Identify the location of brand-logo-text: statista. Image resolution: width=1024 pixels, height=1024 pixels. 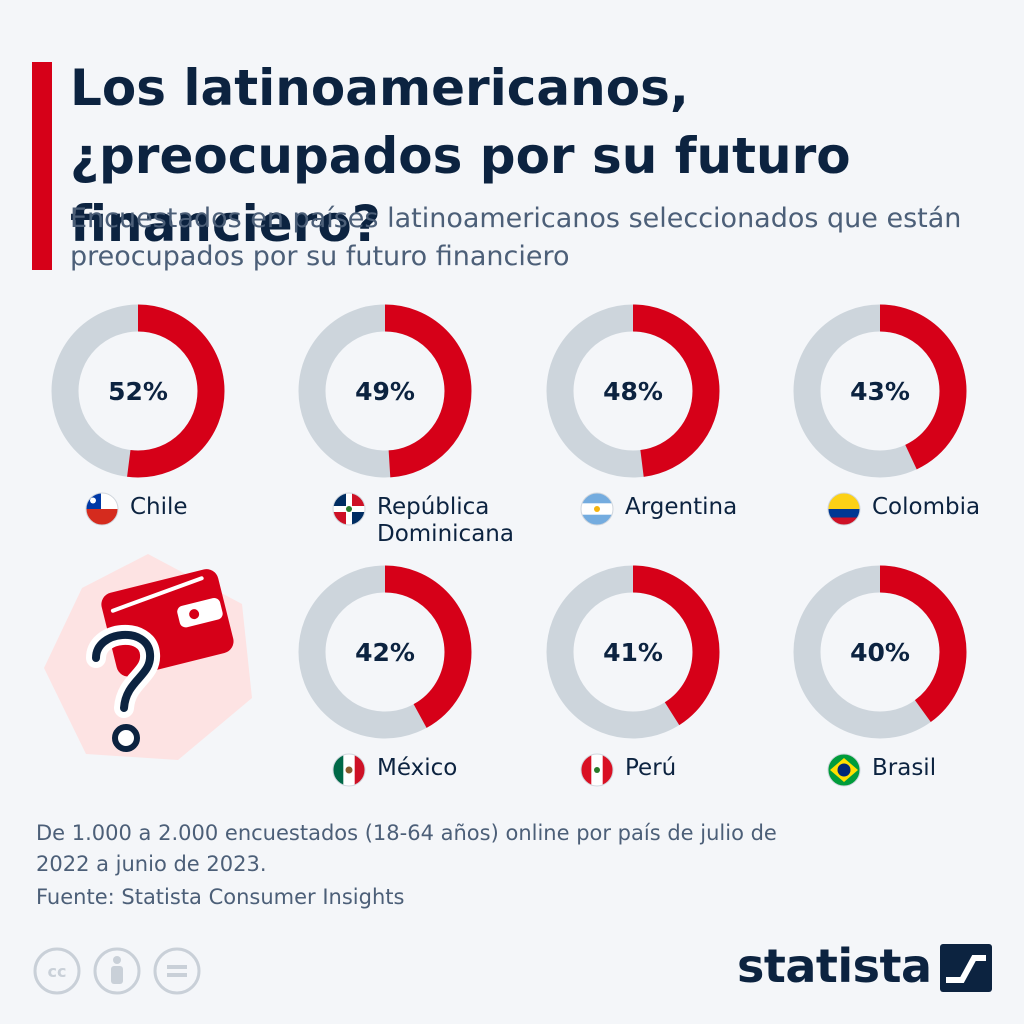
(834, 966).